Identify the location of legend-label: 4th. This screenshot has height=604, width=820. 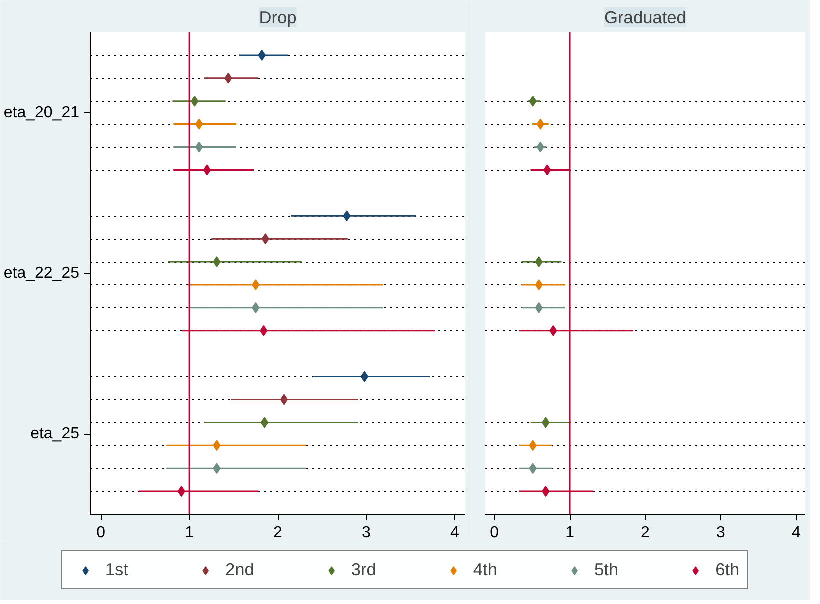
(485, 570).